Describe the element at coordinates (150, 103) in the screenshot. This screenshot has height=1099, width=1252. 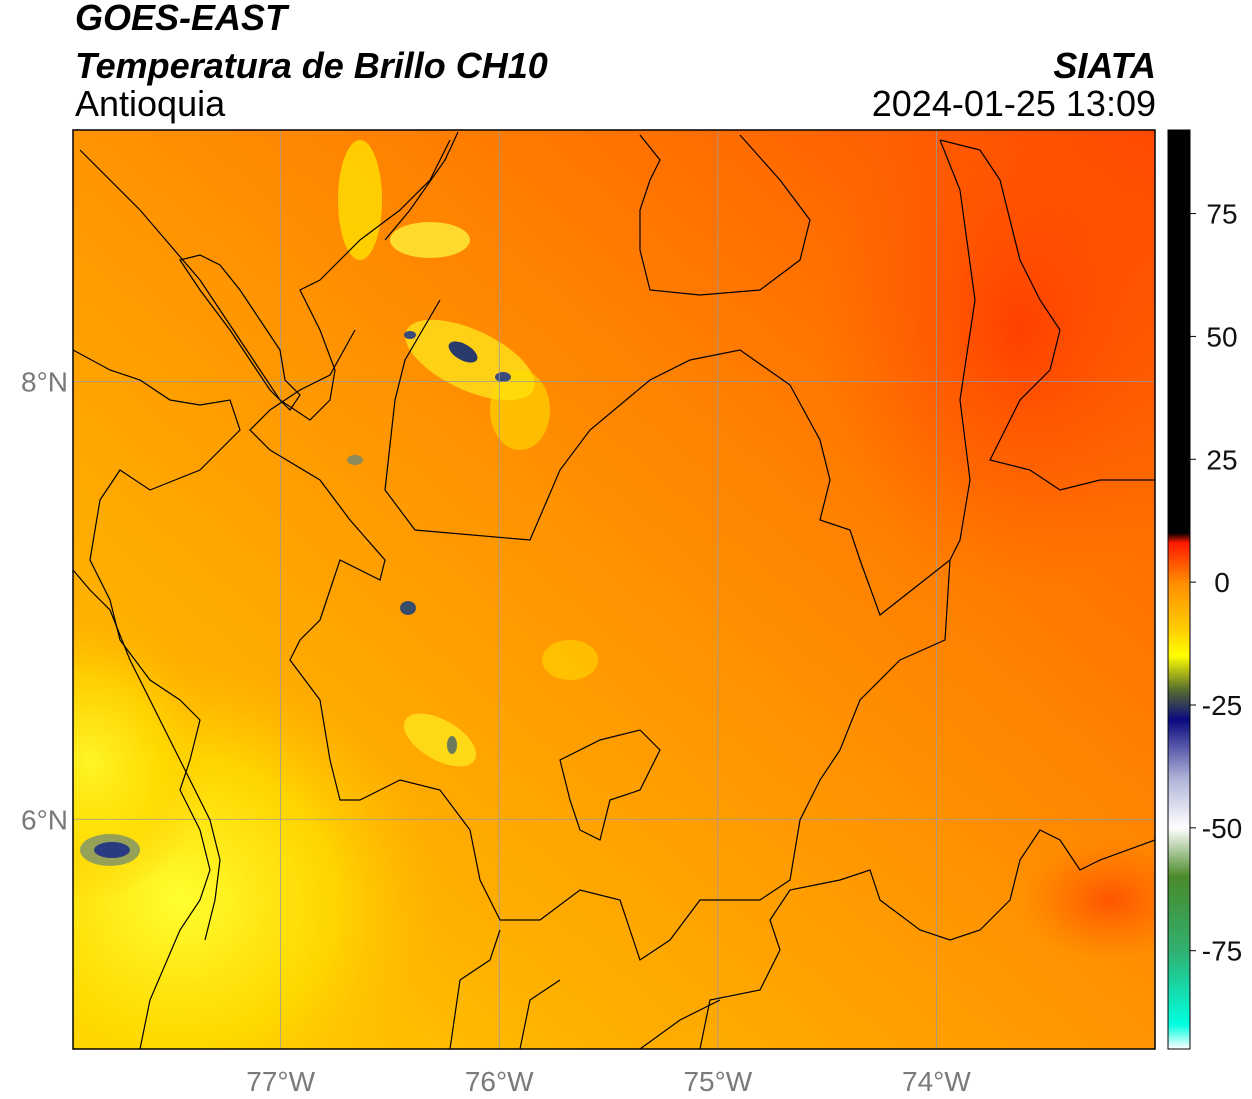
I see `region-subtitle: Antioquia` at that location.